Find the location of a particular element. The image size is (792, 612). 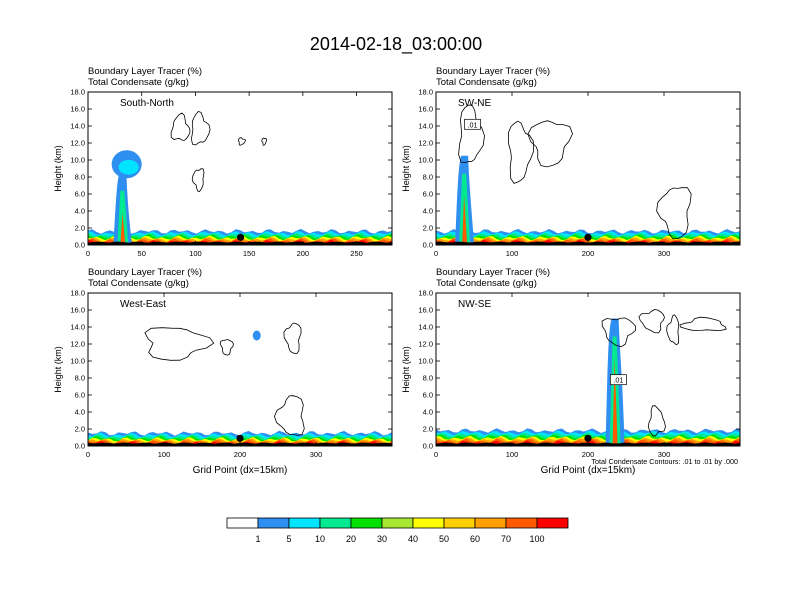

panel-name: South-North is located at coordinates (147, 103).